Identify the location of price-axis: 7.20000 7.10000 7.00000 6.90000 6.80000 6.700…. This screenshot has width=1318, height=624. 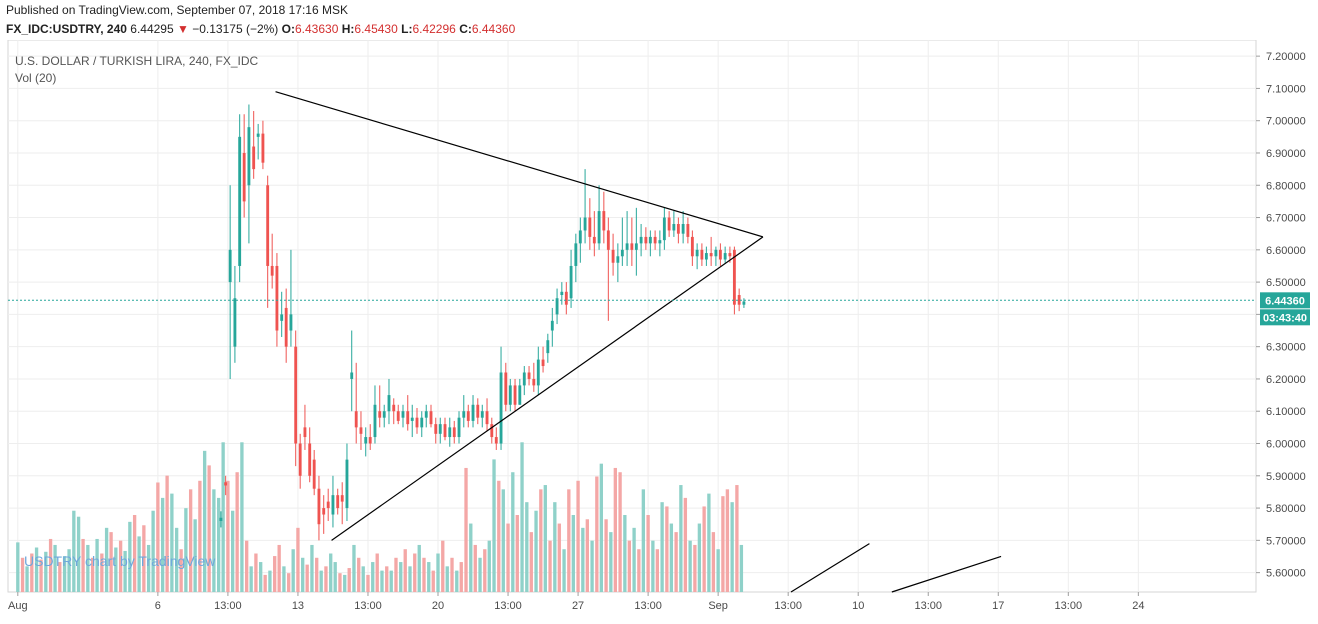
(1281, 315).